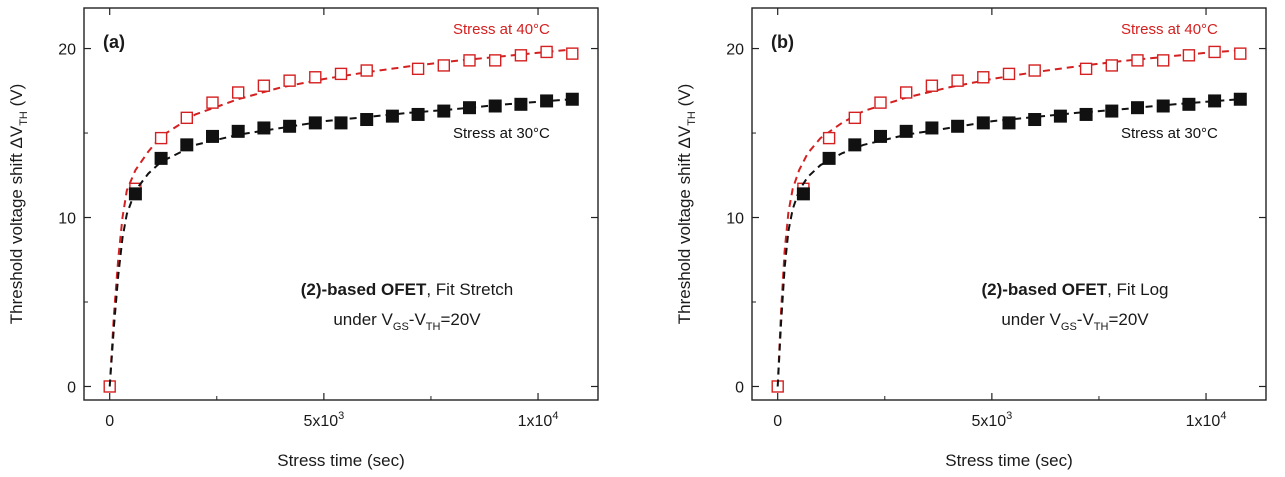 This screenshot has height=477, width=1285. I want to click on x-tick-label: 5x10³, so click(323, 420).